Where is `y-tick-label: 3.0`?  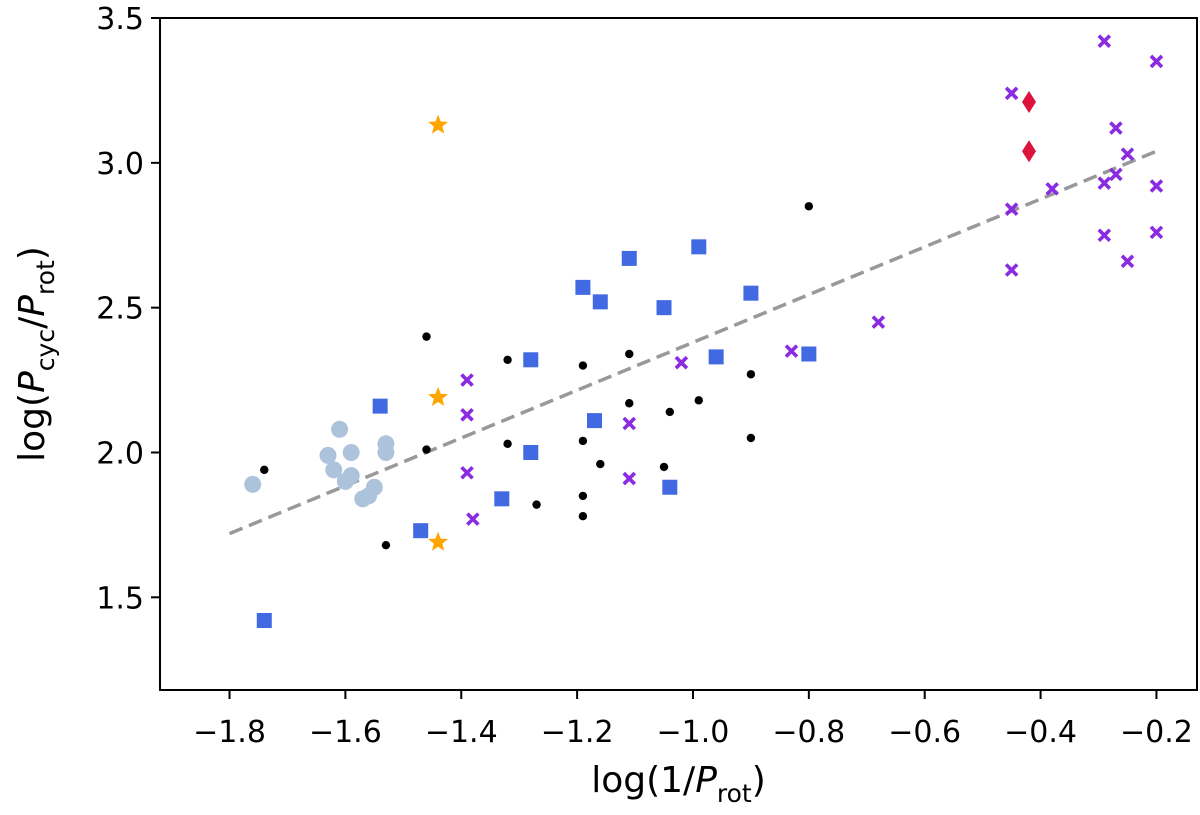 y-tick-label: 3.0 is located at coordinates (120, 164).